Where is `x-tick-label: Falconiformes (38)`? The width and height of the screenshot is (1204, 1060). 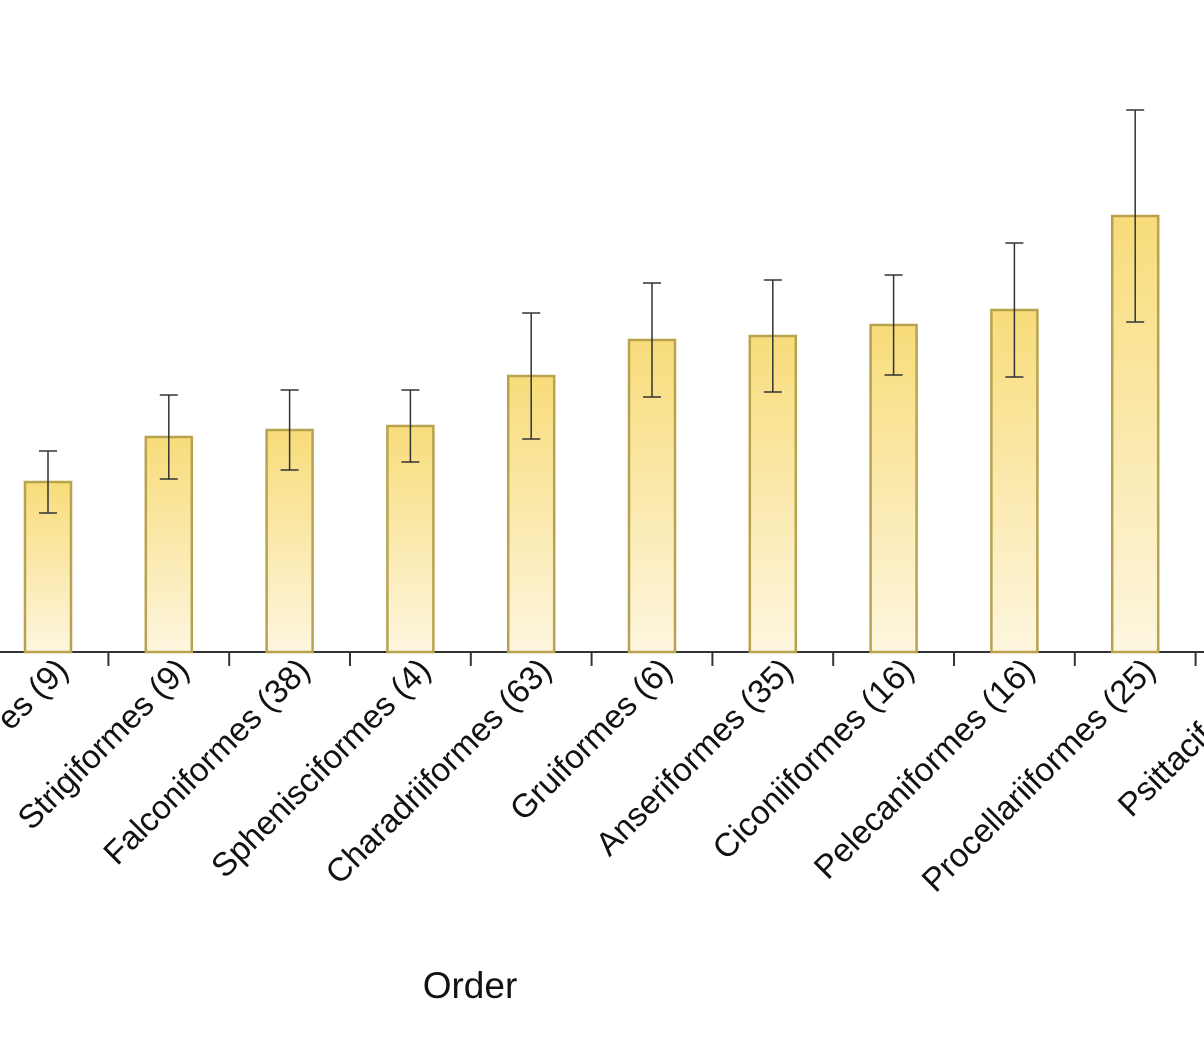 x-tick-label: Falconiformes (38) is located at coordinates (206, 761).